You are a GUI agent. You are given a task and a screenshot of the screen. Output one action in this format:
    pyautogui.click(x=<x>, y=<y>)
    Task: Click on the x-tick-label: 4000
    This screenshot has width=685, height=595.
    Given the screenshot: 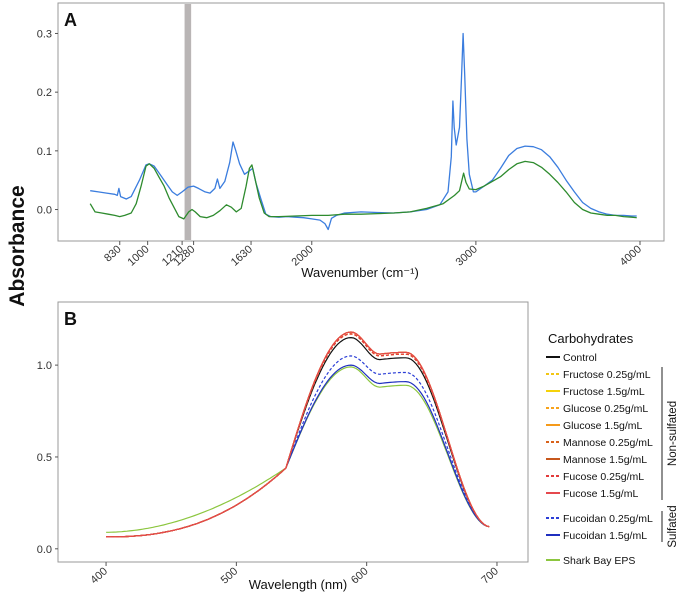 What is the action you would take?
    pyautogui.click(x=631, y=255)
    